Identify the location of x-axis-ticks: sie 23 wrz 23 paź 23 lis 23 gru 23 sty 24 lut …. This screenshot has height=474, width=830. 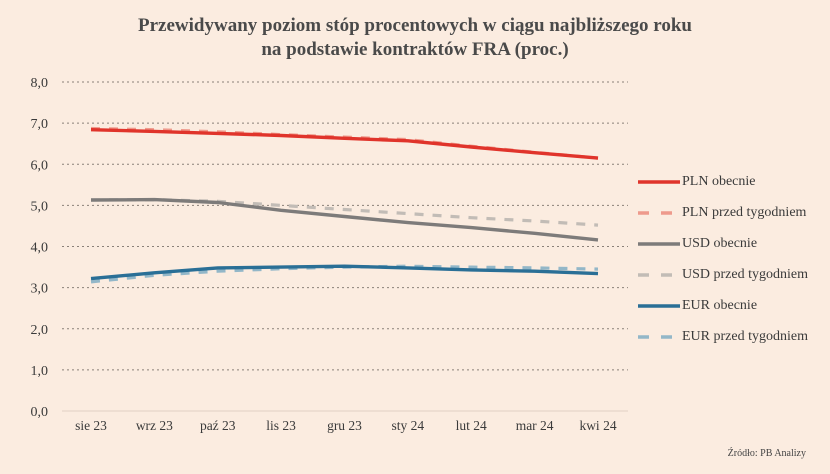
(346, 425).